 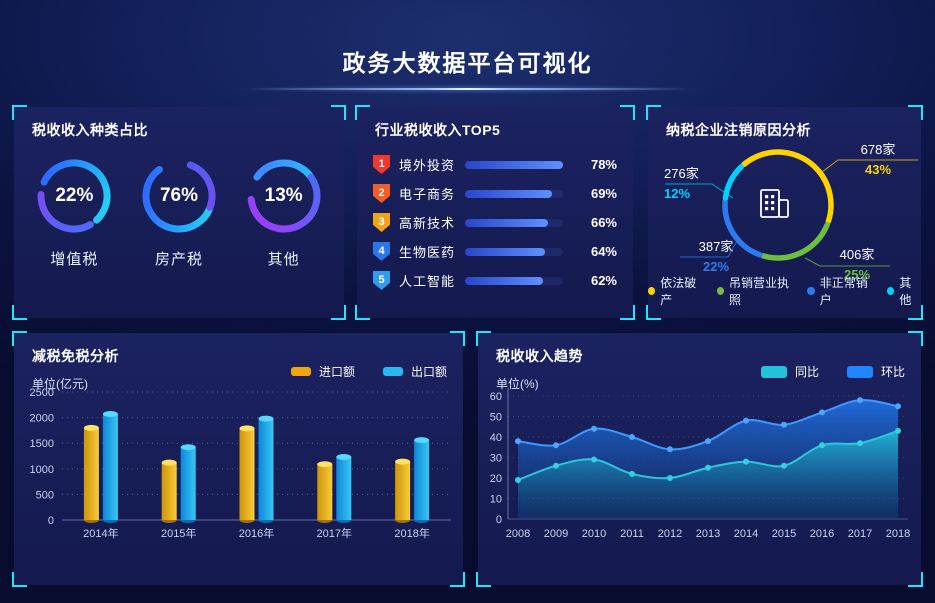 I want to click on bar-出口额-2018年, so click(x=422, y=480).